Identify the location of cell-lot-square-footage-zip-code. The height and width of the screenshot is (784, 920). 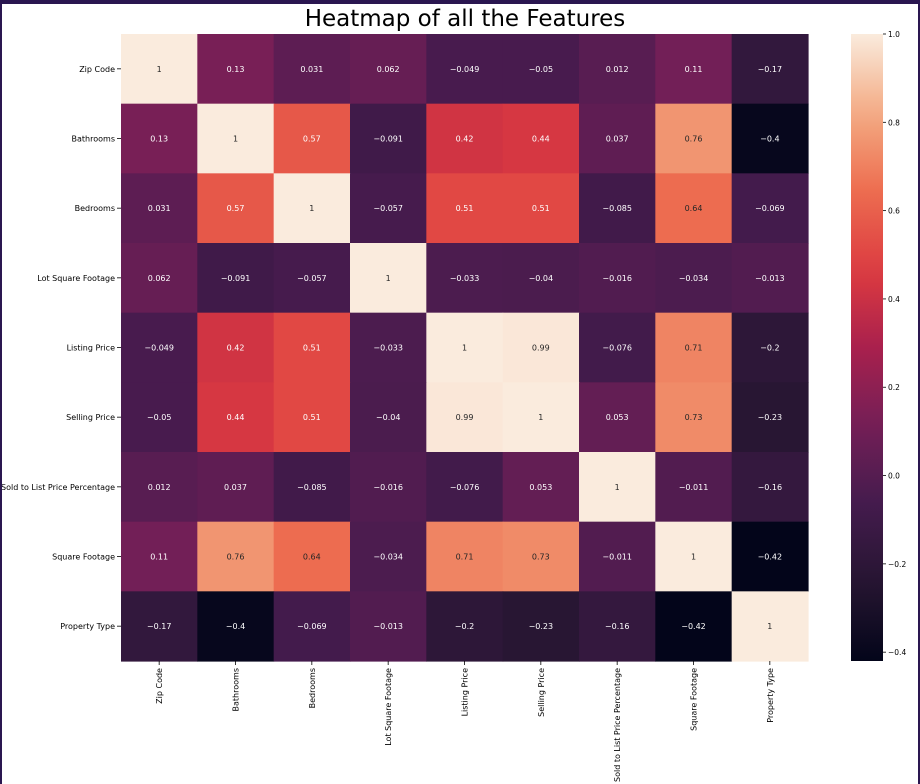
(159, 278).